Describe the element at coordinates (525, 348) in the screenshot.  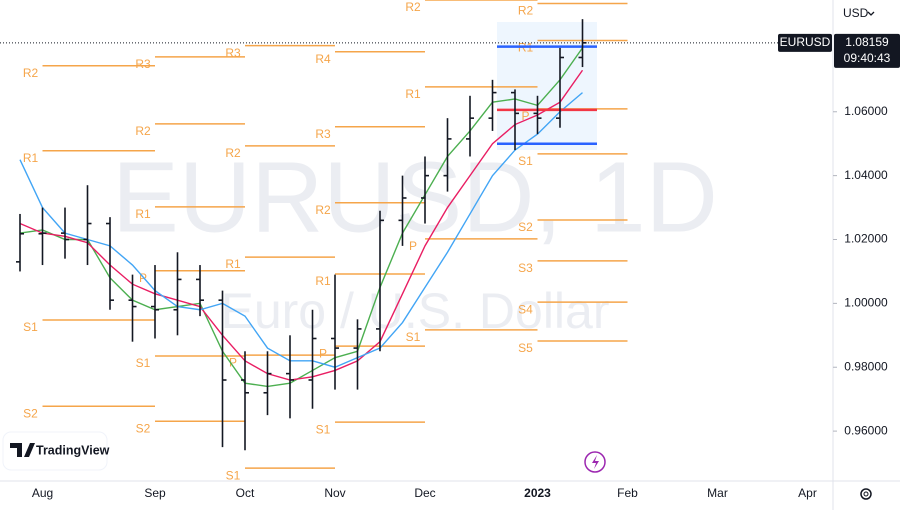
I see `pivot-label: S5` at that location.